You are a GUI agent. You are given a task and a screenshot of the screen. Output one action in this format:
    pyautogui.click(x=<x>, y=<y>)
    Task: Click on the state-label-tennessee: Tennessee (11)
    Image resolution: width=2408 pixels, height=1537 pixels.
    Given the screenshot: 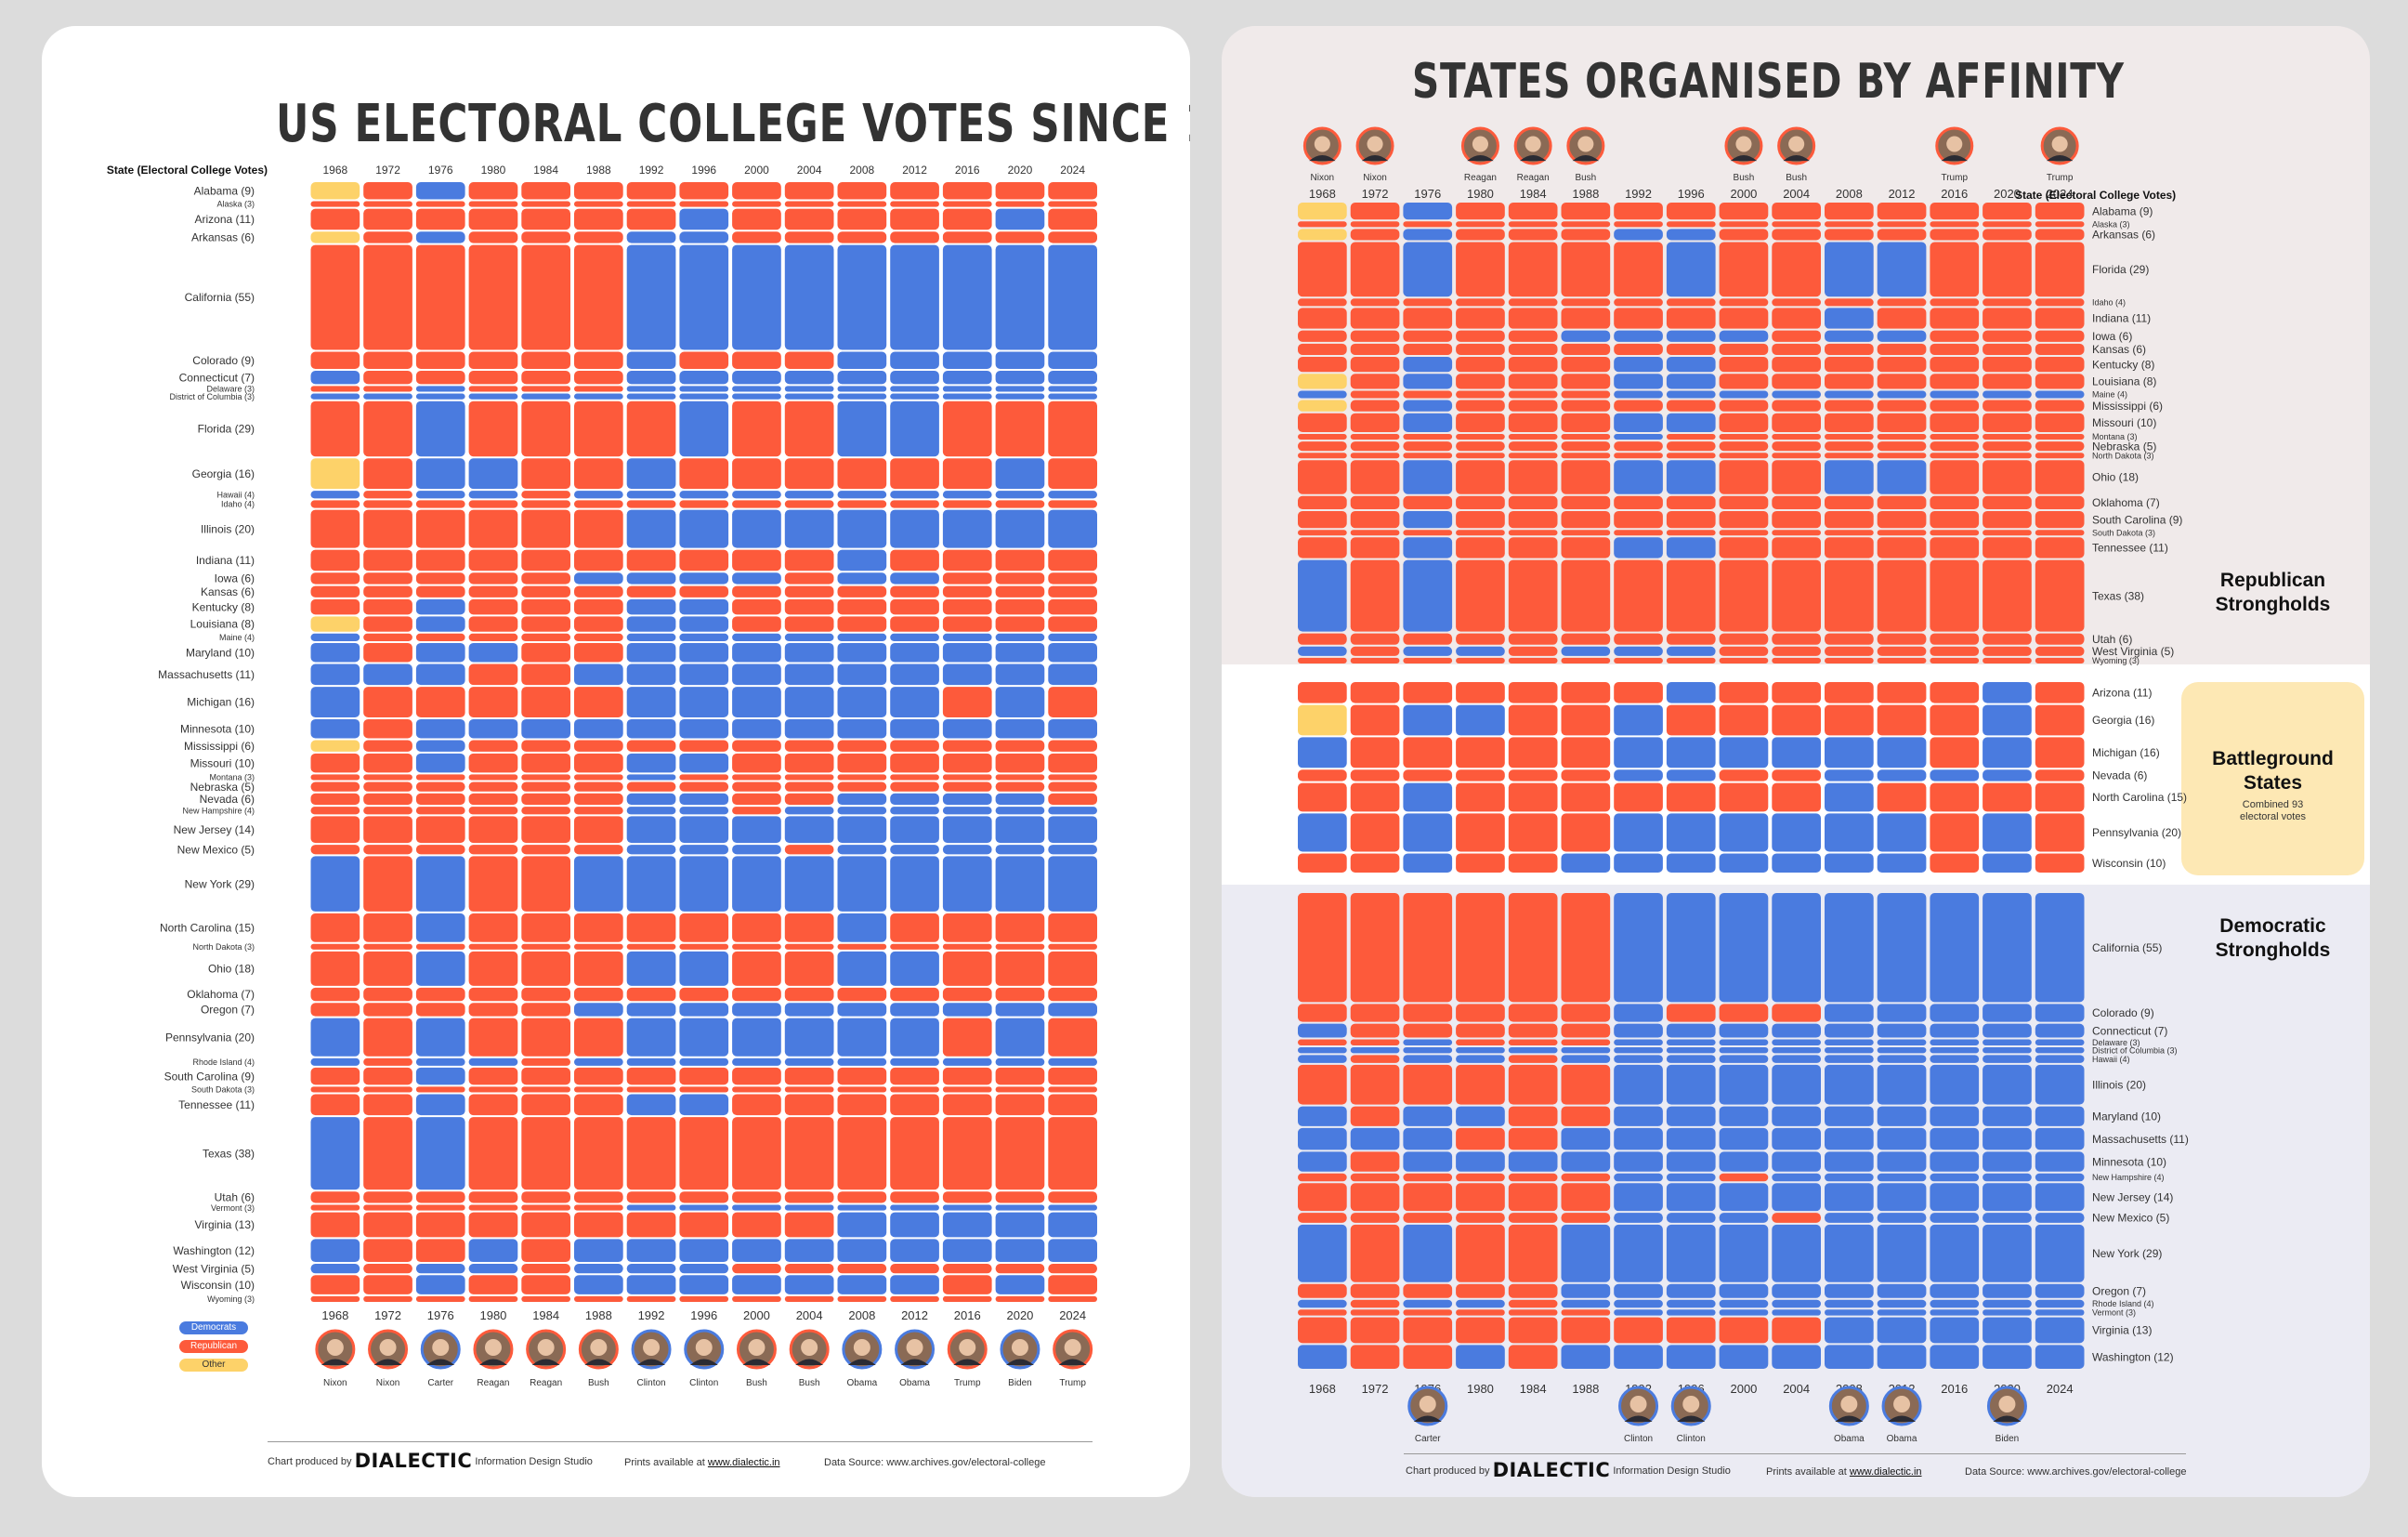 What is the action you would take?
    pyautogui.click(x=2130, y=548)
    